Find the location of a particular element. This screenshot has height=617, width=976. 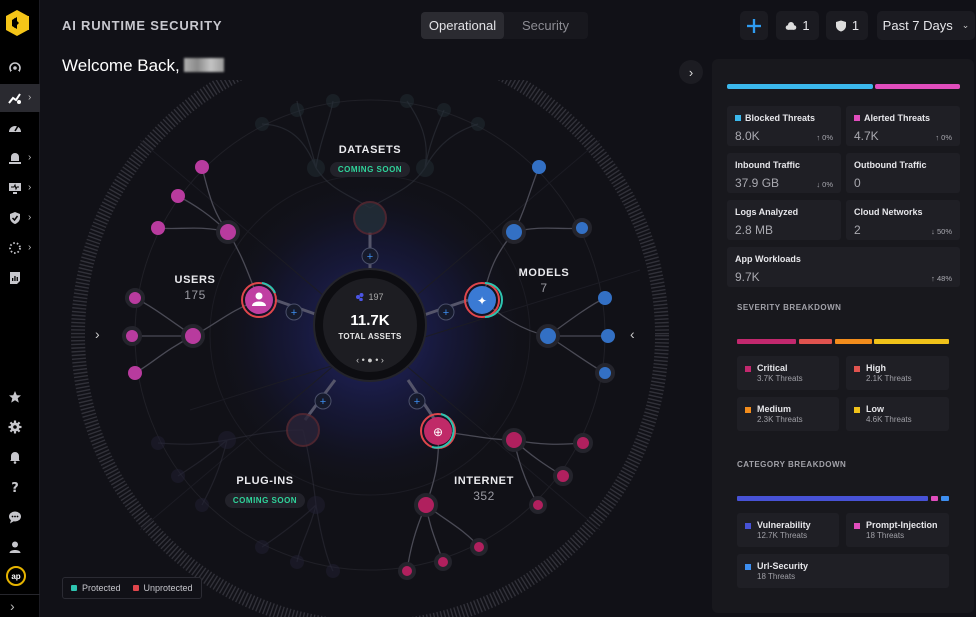

stat-delta: ↑ 0% is located at coordinates (943, 137).